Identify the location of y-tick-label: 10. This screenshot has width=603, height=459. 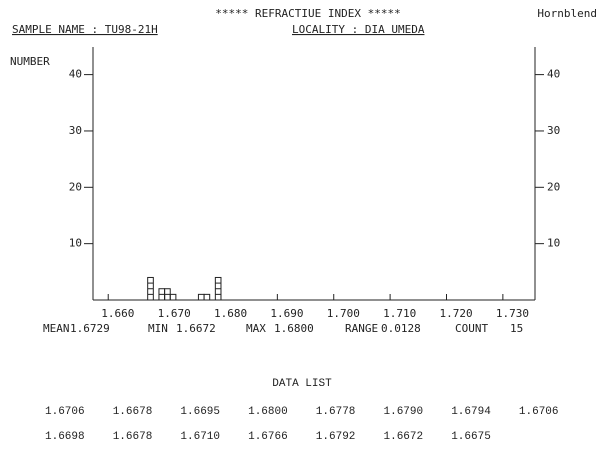
(75, 243).